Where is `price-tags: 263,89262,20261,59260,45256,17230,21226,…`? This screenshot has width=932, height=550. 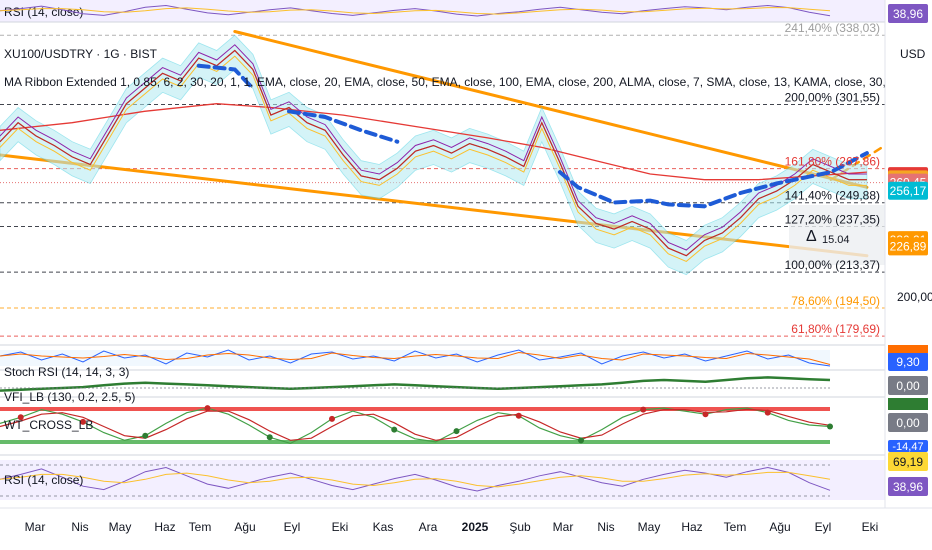
price-tags: 263,89262,20261,59260,45256,17230,21226,… is located at coordinates (908, 211).